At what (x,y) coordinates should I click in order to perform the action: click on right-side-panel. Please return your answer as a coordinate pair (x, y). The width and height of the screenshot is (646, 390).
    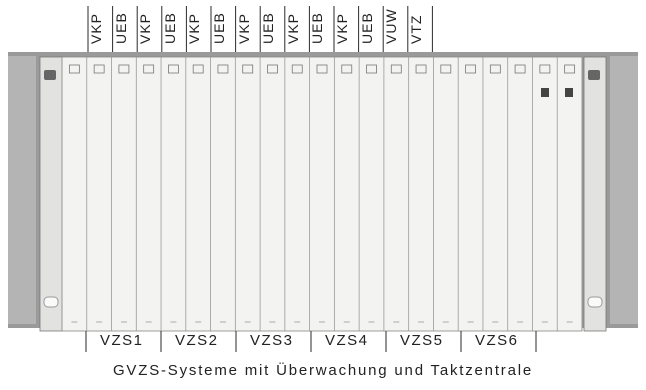
    Looking at the image, I should click on (595, 194).